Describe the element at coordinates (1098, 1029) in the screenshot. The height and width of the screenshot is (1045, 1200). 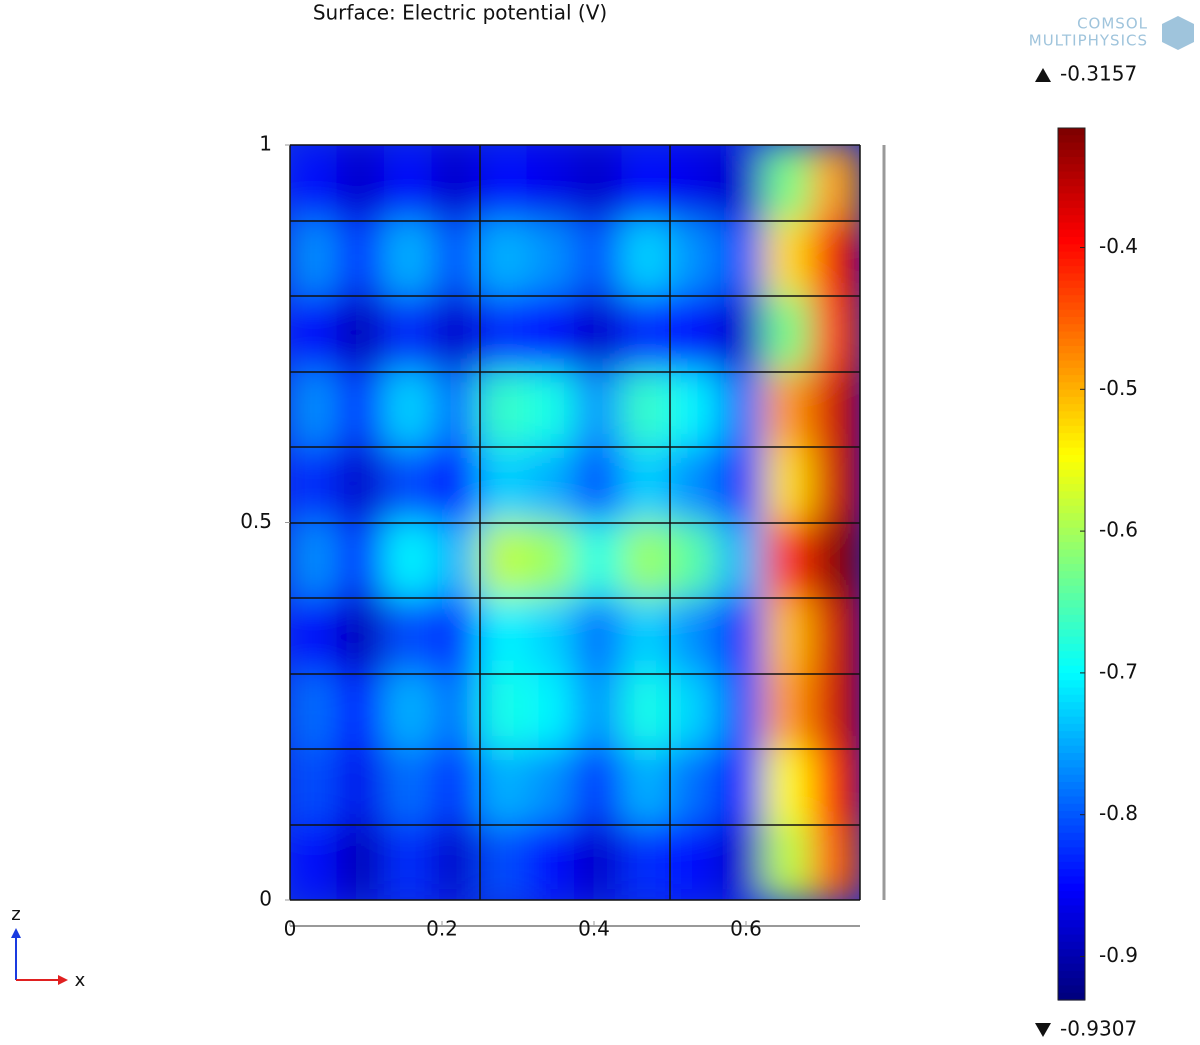
I see `colorbar-min: -0.9307` at that location.